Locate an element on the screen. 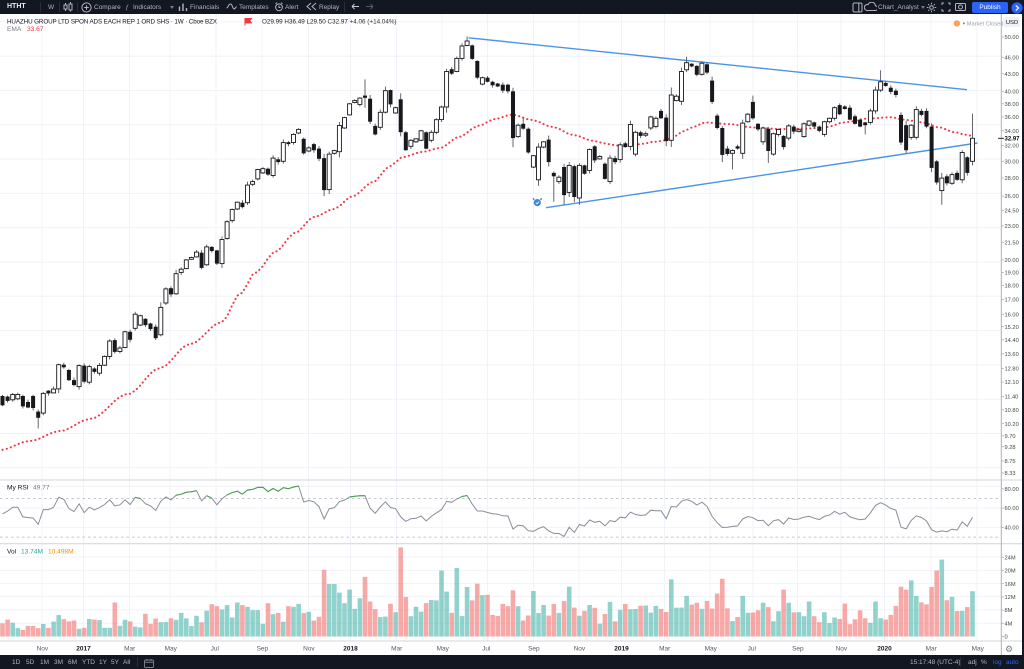  svg-text: 32.00 is located at coordinates (1012, 147).